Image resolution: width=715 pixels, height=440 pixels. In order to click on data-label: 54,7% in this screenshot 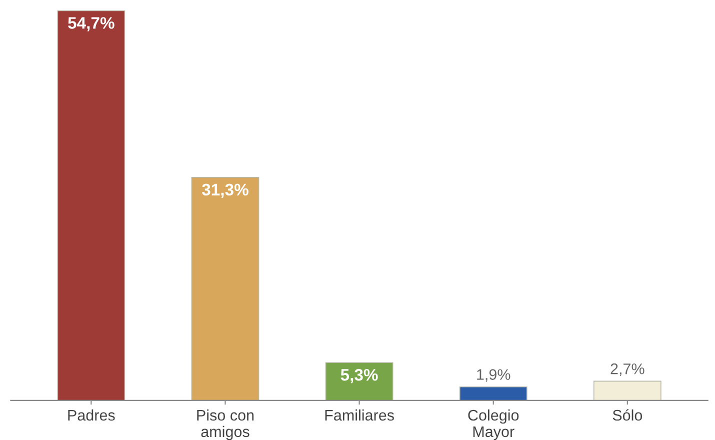, I will do `click(91, 24)`.